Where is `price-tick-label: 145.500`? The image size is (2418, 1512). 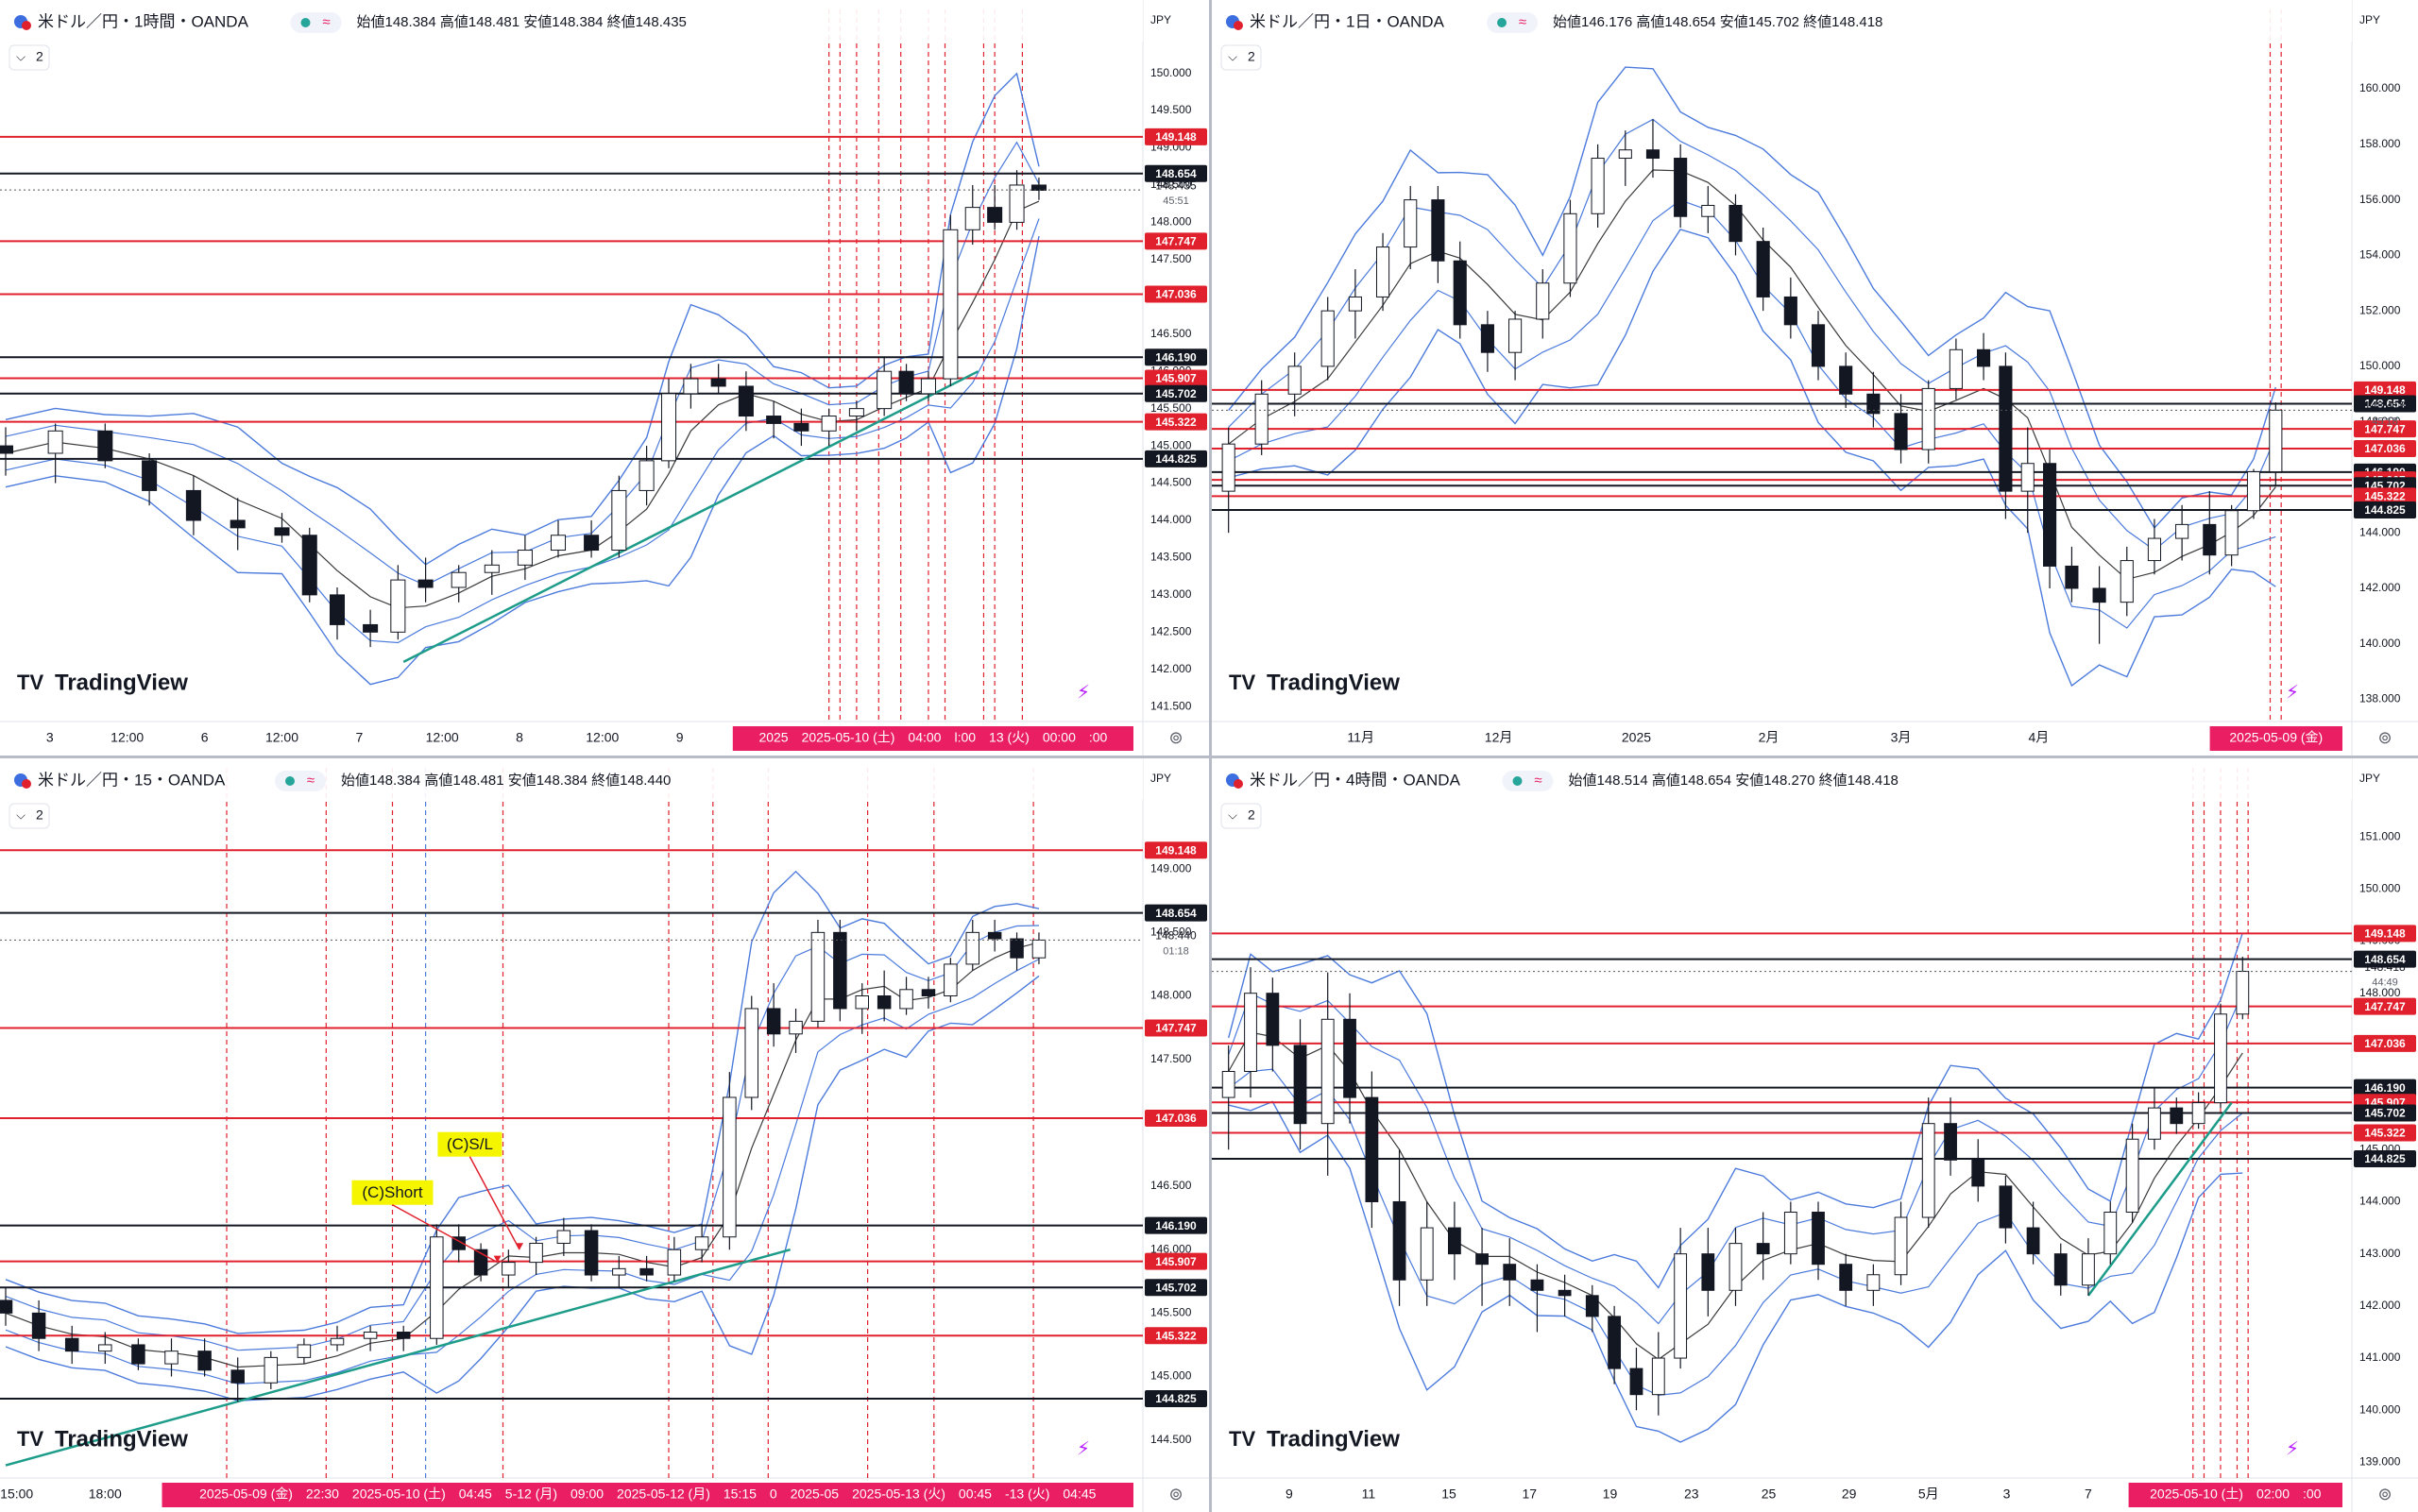 price-tick-label: 145.500 is located at coordinates (1171, 408).